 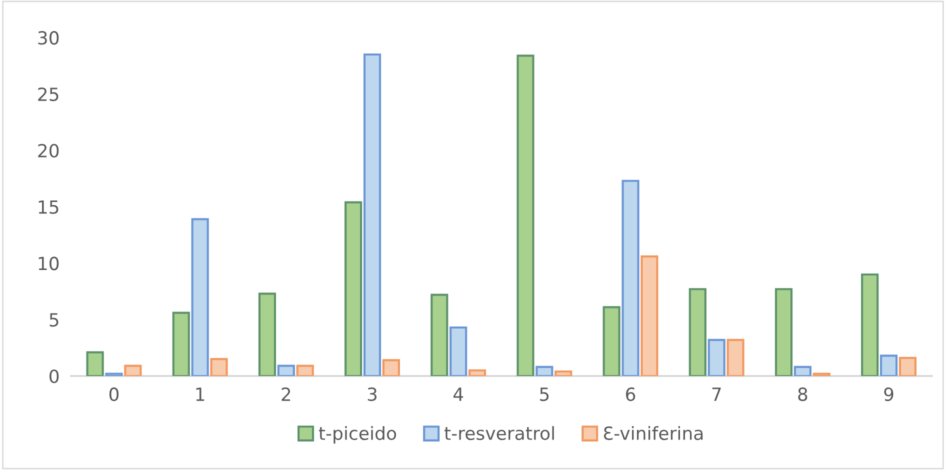 What do you see at coordinates (458, 394) in the screenshot?
I see `x-tick-label: 4` at bounding box center [458, 394].